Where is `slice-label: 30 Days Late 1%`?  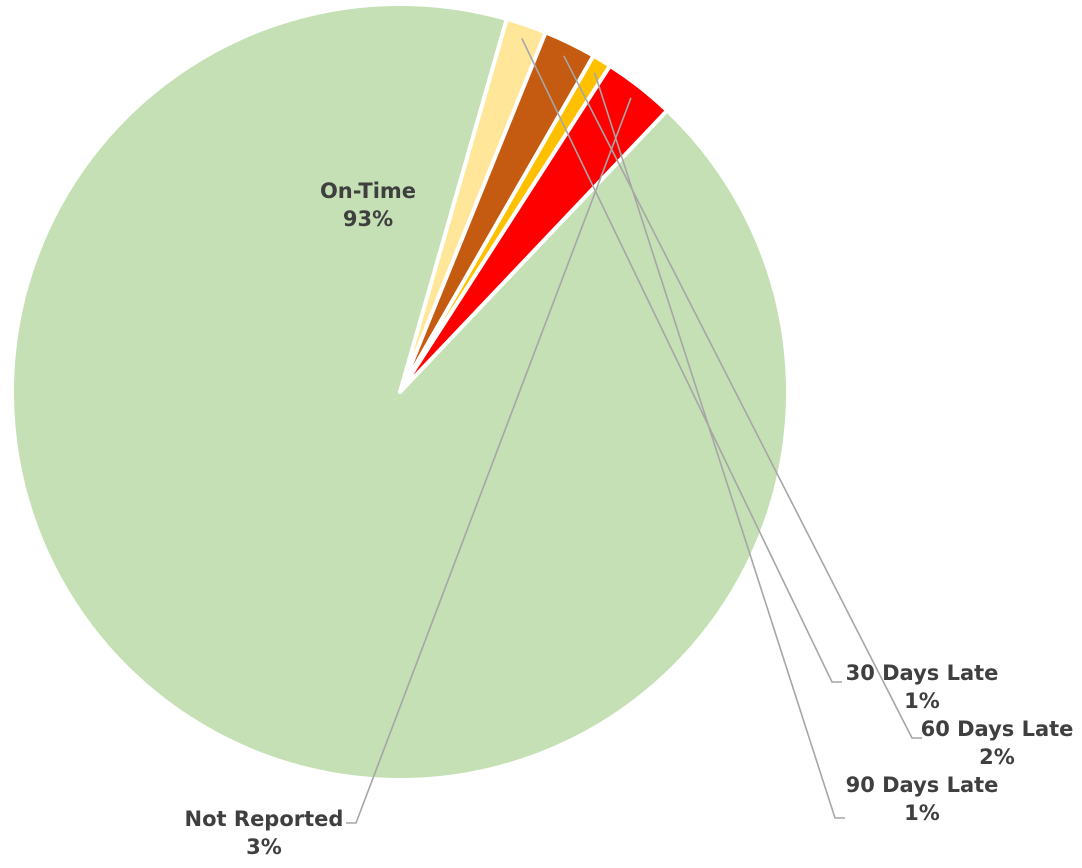 slice-label: 30 Days Late 1% is located at coordinates (922, 687).